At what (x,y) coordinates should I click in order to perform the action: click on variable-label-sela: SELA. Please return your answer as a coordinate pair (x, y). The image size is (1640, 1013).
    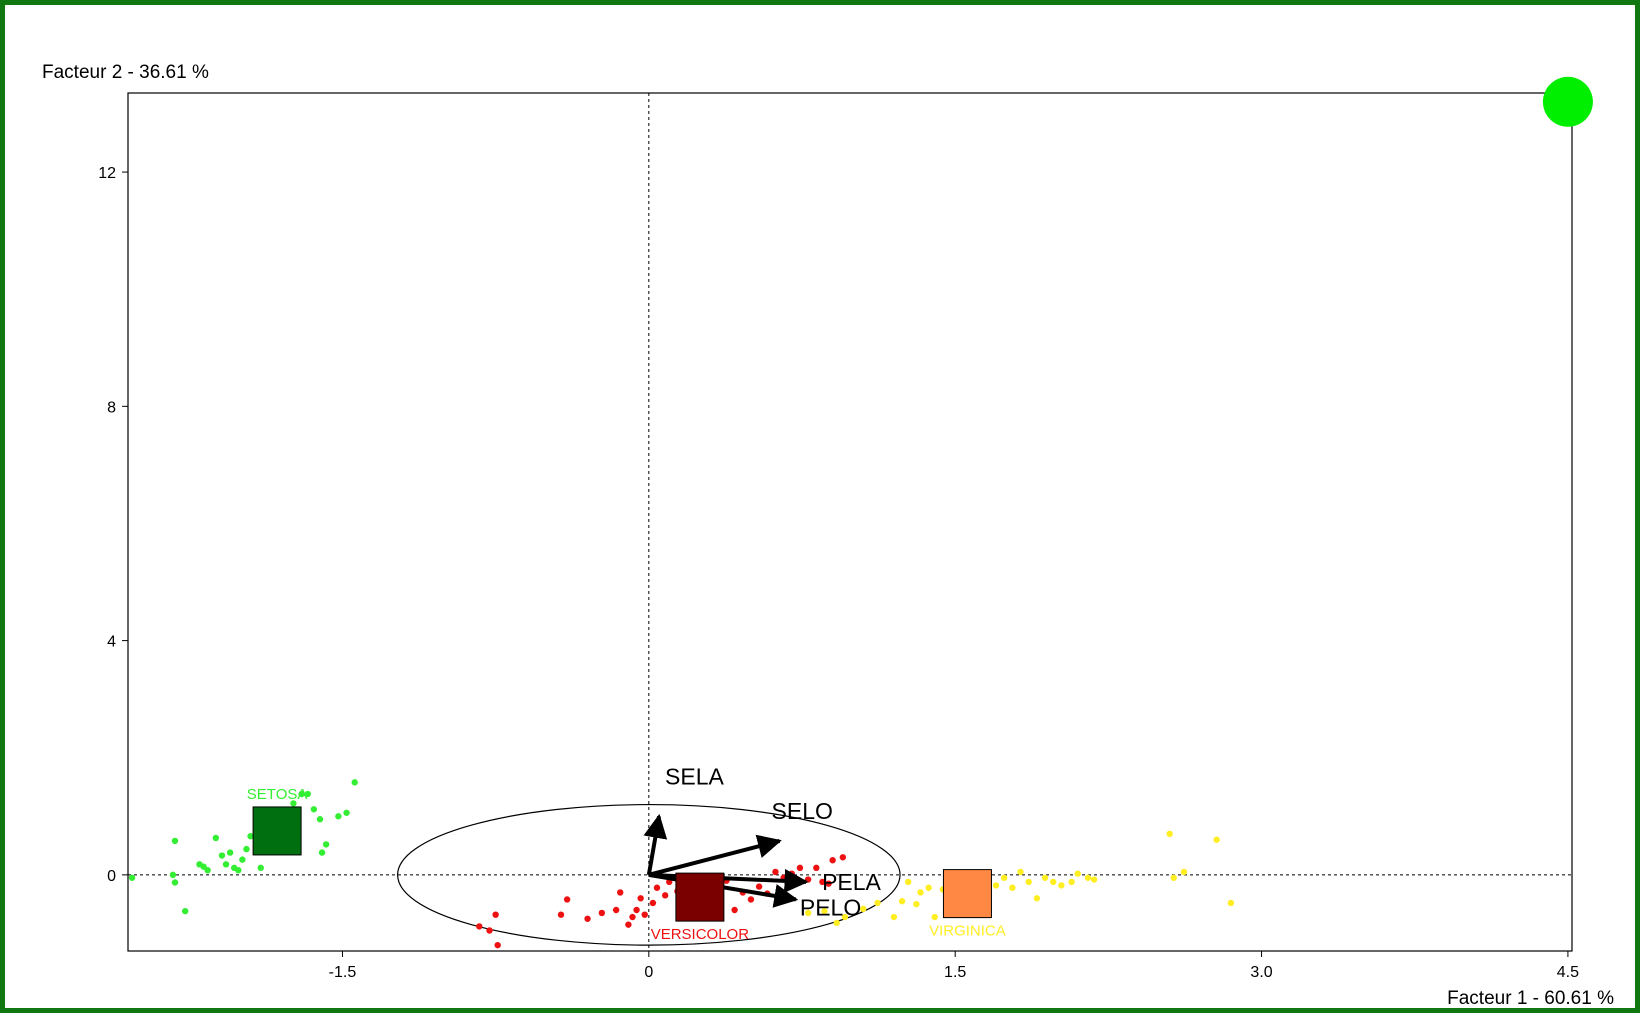
    Looking at the image, I should click on (694, 776).